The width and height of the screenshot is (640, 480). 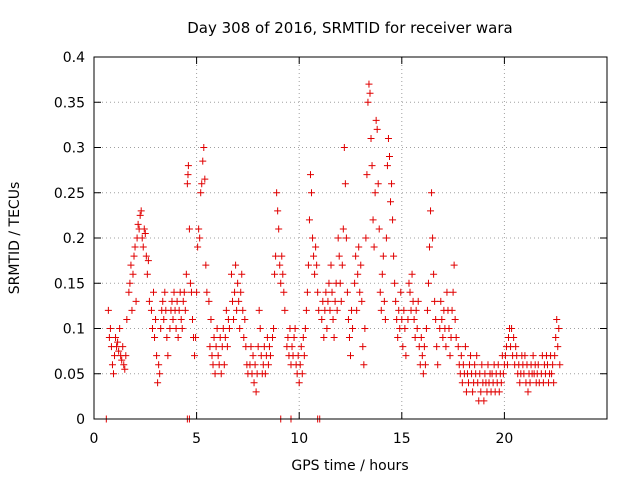 What do you see at coordinates (74, 149) in the screenshot?
I see `y-tick-label: 0.3` at bounding box center [74, 149].